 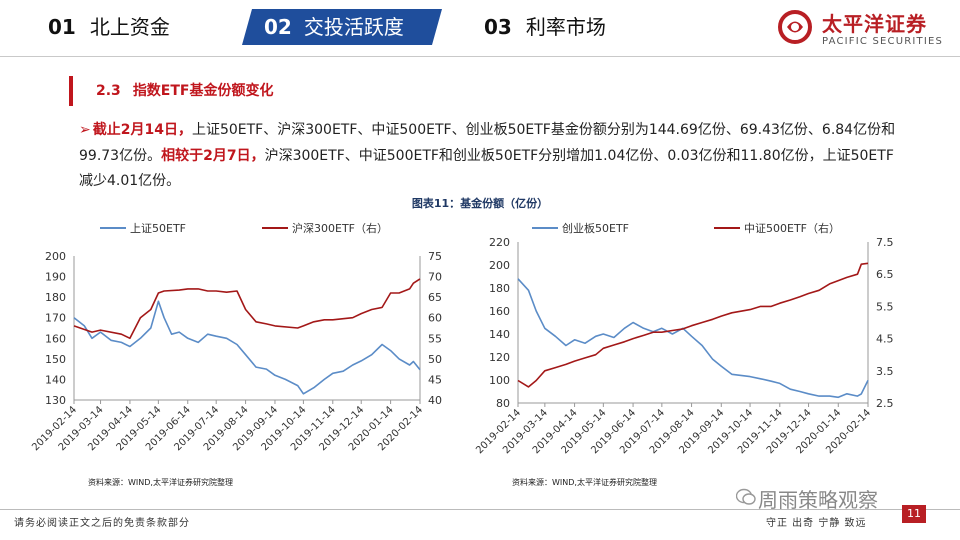 What do you see at coordinates (816, 523) in the screenshot?
I see `footer-motto: 守正 出奇 宁静 致远` at bounding box center [816, 523].